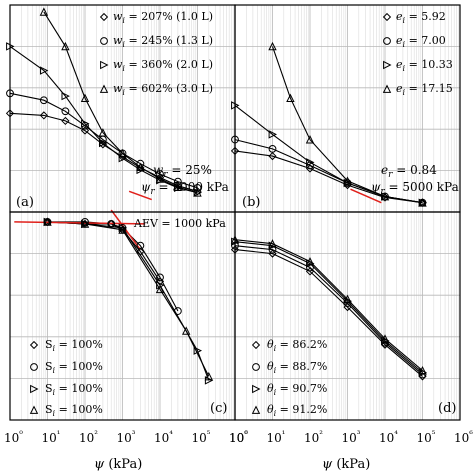 The width and height of the screenshot is (474, 474). What do you see at coordinates (421, 17) in the screenshot?
I see `legend-b-entry-1: ei = 5.92` at bounding box center [421, 17].